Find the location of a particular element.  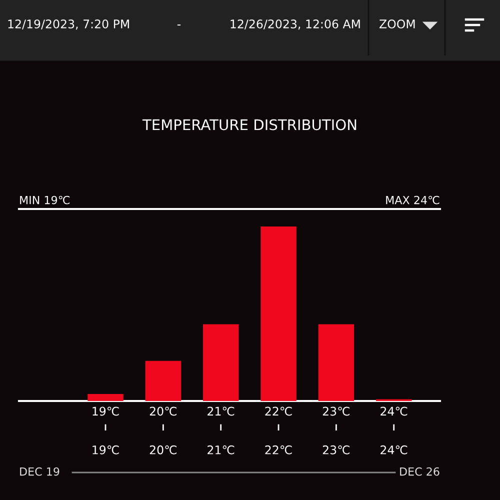

x-tick-label: 19℃ is located at coordinates (105, 411).